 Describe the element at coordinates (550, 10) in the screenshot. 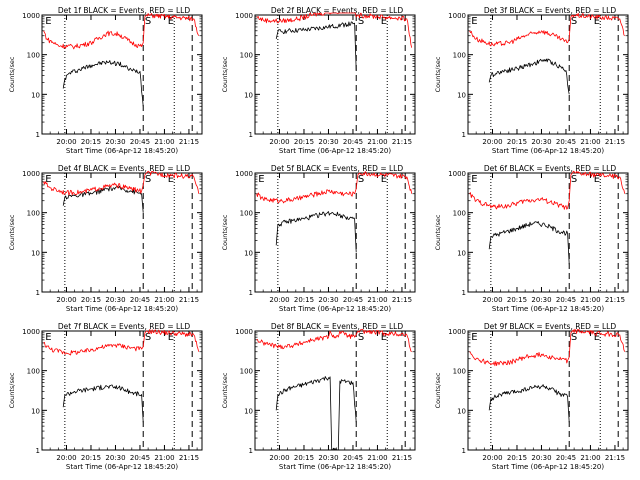

I see `panel-title: Det 3f BLACK = Events, RED = LLD` at that location.